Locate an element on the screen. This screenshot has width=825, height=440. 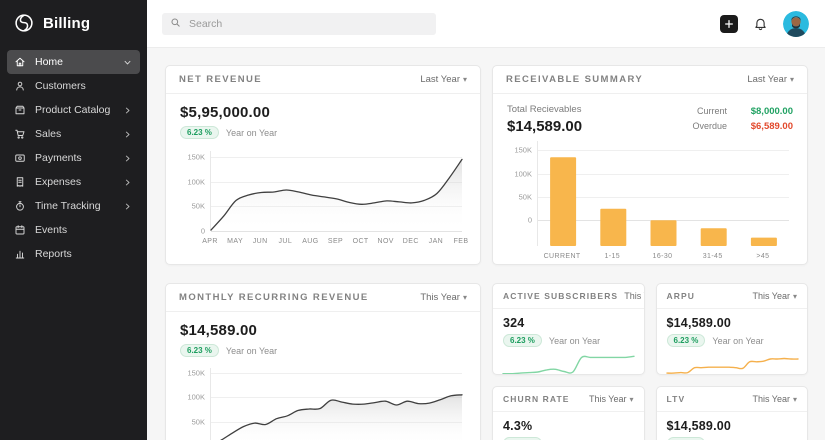
topbar is located at coordinates (486, 24).